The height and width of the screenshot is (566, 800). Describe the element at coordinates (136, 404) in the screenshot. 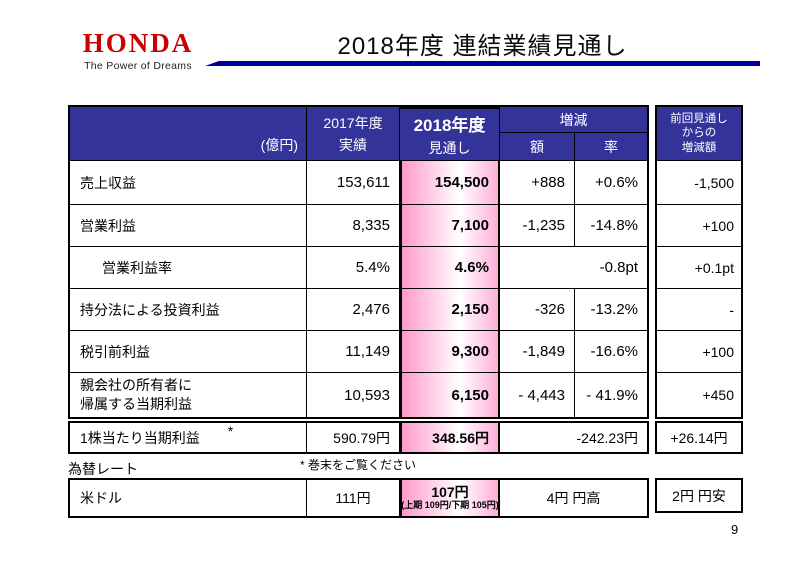

I see `row-net-profit-label-line2: 帰属する当期利益` at that location.